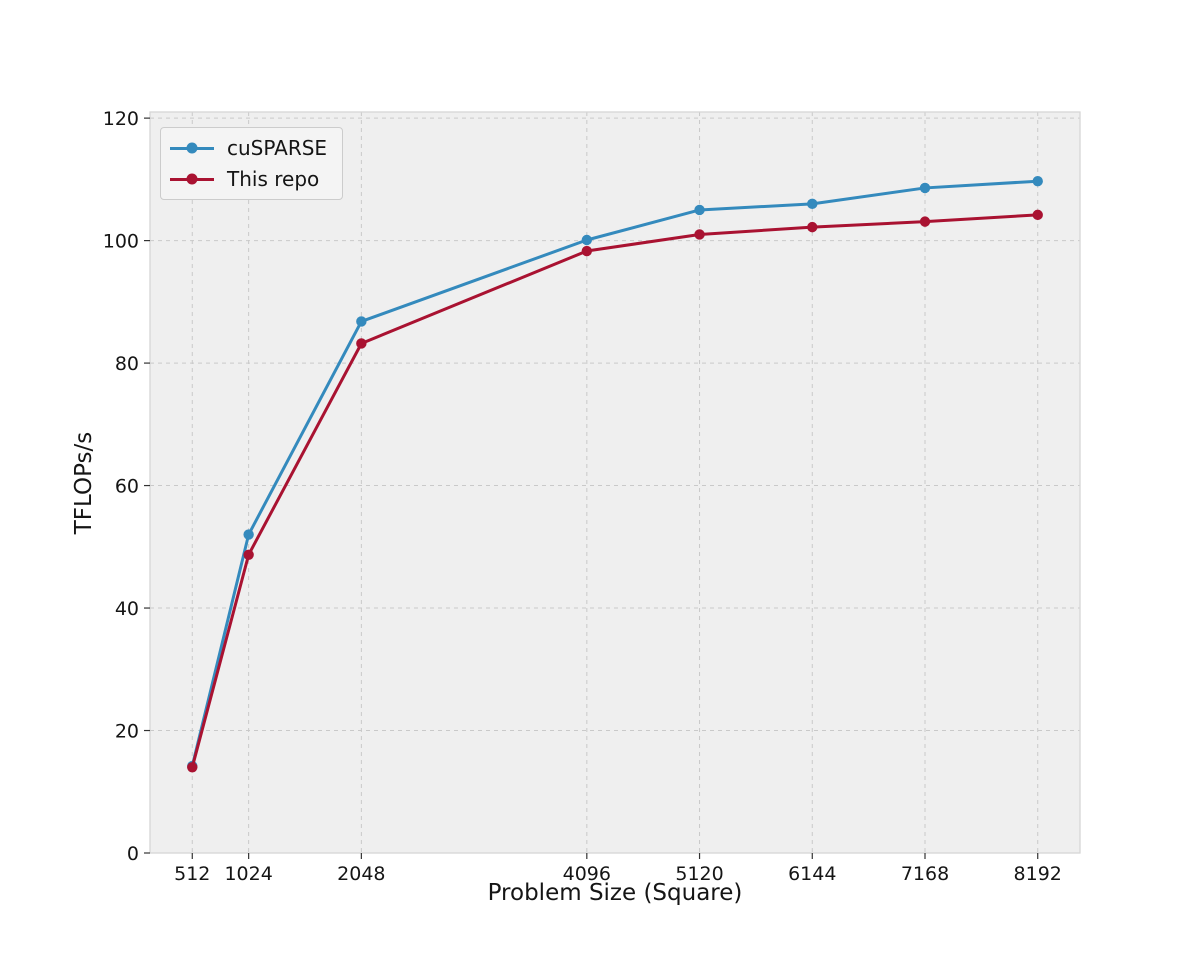 The width and height of the screenshot is (1200, 963). What do you see at coordinates (361, 874) in the screenshot?
I see `x-tick-label: 2048` at bounding box center [361, 874].